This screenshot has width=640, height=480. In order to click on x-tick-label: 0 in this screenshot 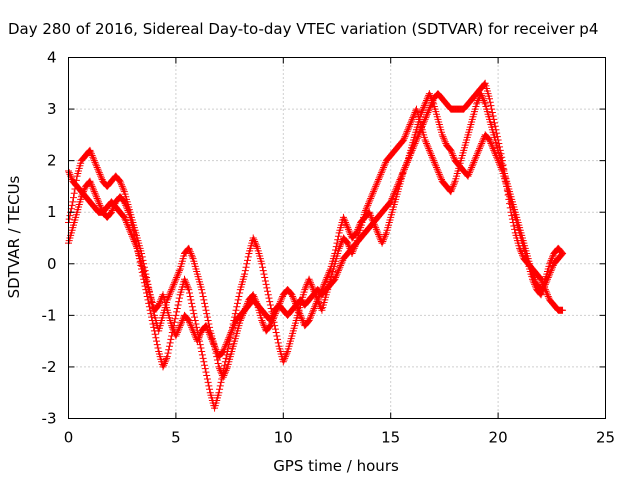, I will do `click(69, 438)`.